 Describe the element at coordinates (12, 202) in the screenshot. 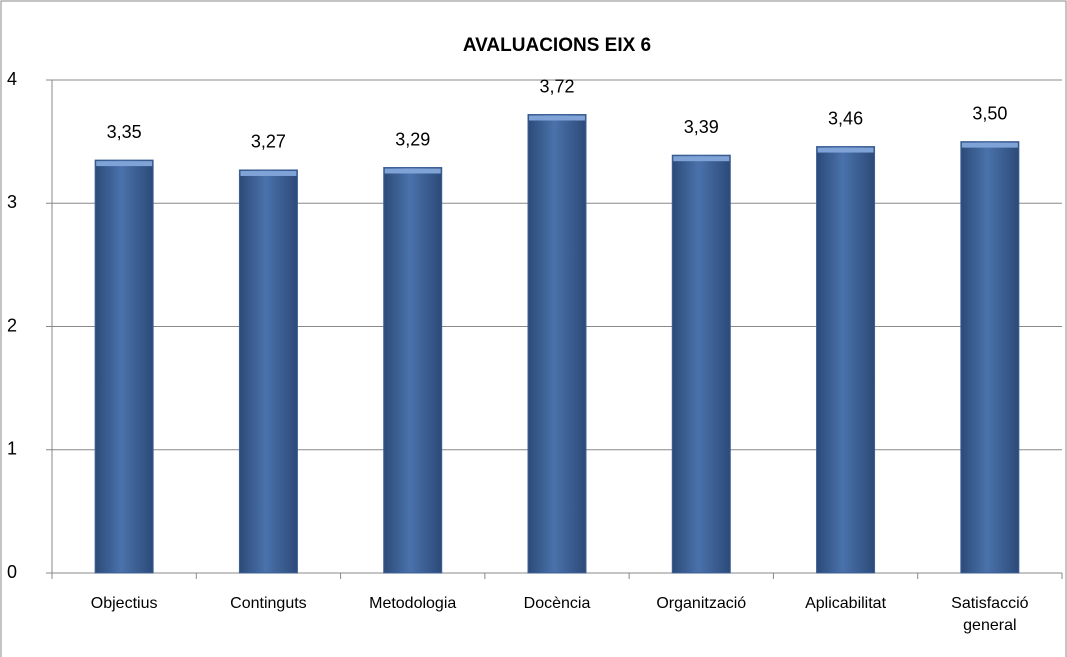

I see `y-tick-label: 3` at that location.